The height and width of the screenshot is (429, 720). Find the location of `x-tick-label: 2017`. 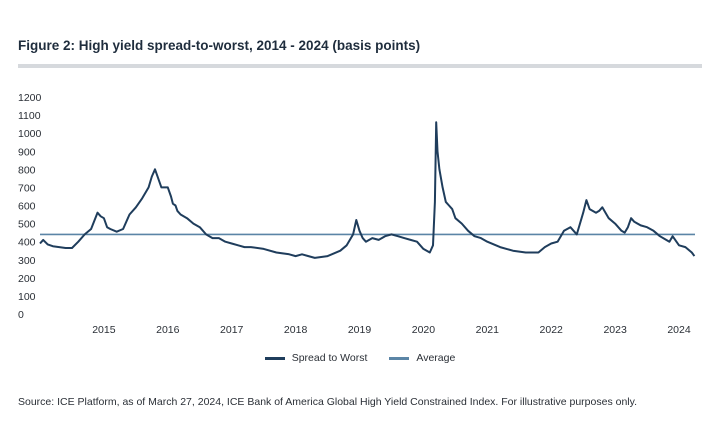

x-tick-label: 2017 is located at coordinates (232, 330).